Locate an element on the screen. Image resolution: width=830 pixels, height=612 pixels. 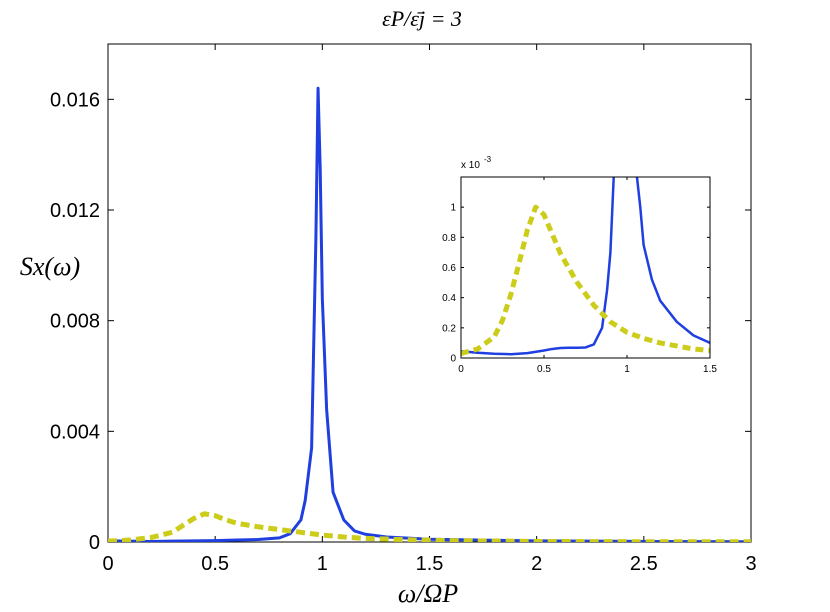
inset-series-line-dashed is located at coordinates (585, 280).